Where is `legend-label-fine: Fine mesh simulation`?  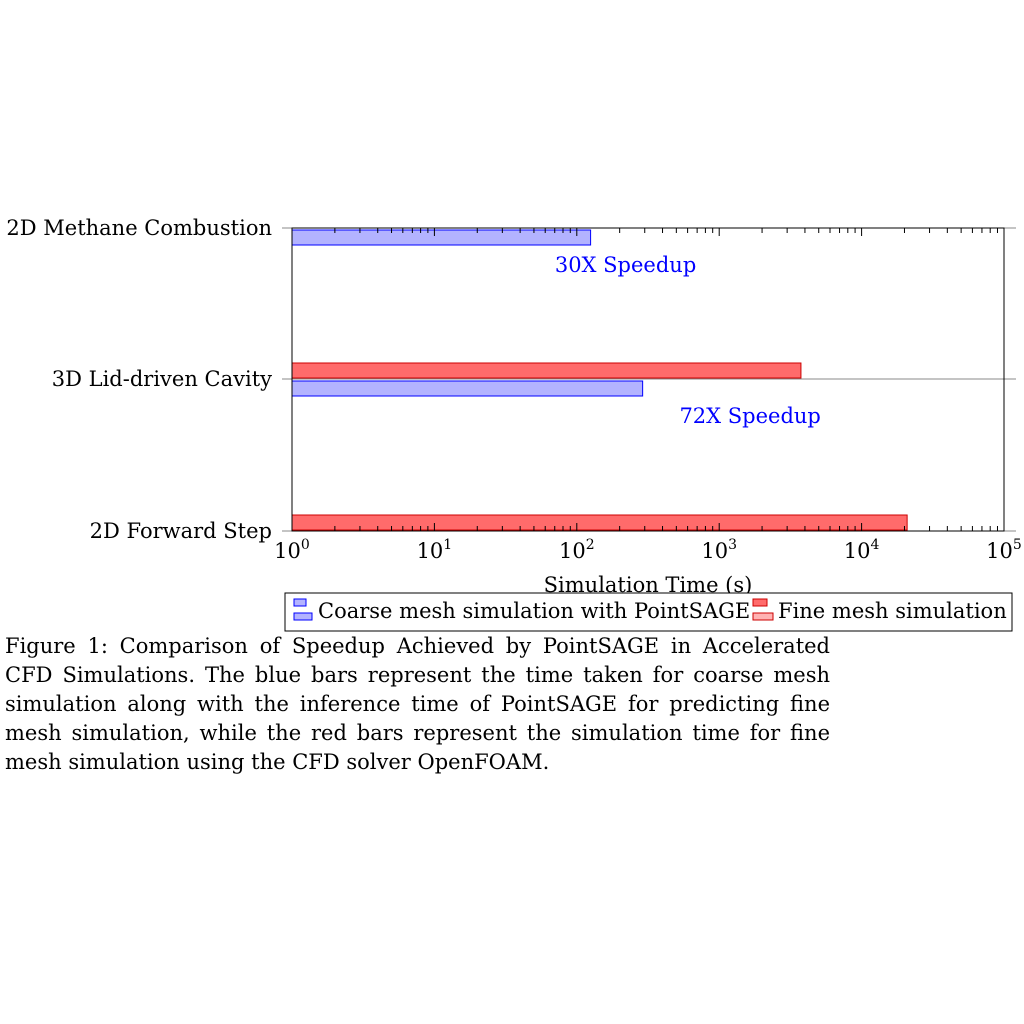
legend-label-fine: Fine mesh simulation is located at coordinates (892, 611).